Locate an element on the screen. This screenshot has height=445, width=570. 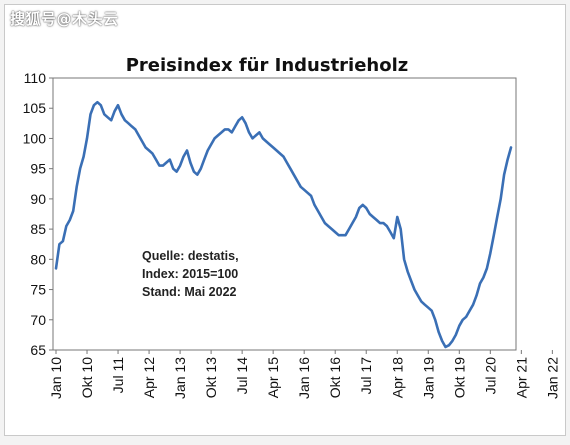
watermark: 搜狐号@木头云 is located at coordinates (64, 19).